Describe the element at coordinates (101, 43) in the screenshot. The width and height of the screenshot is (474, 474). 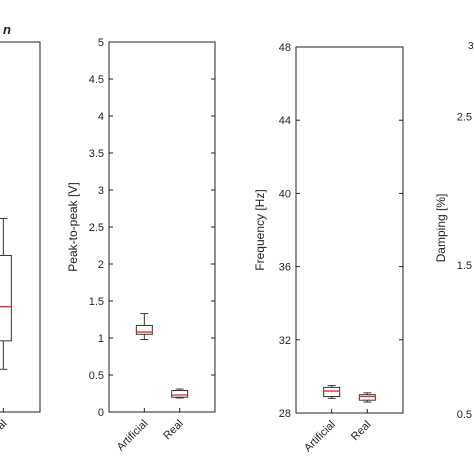
I see `y-tick-label: 5` at that location.